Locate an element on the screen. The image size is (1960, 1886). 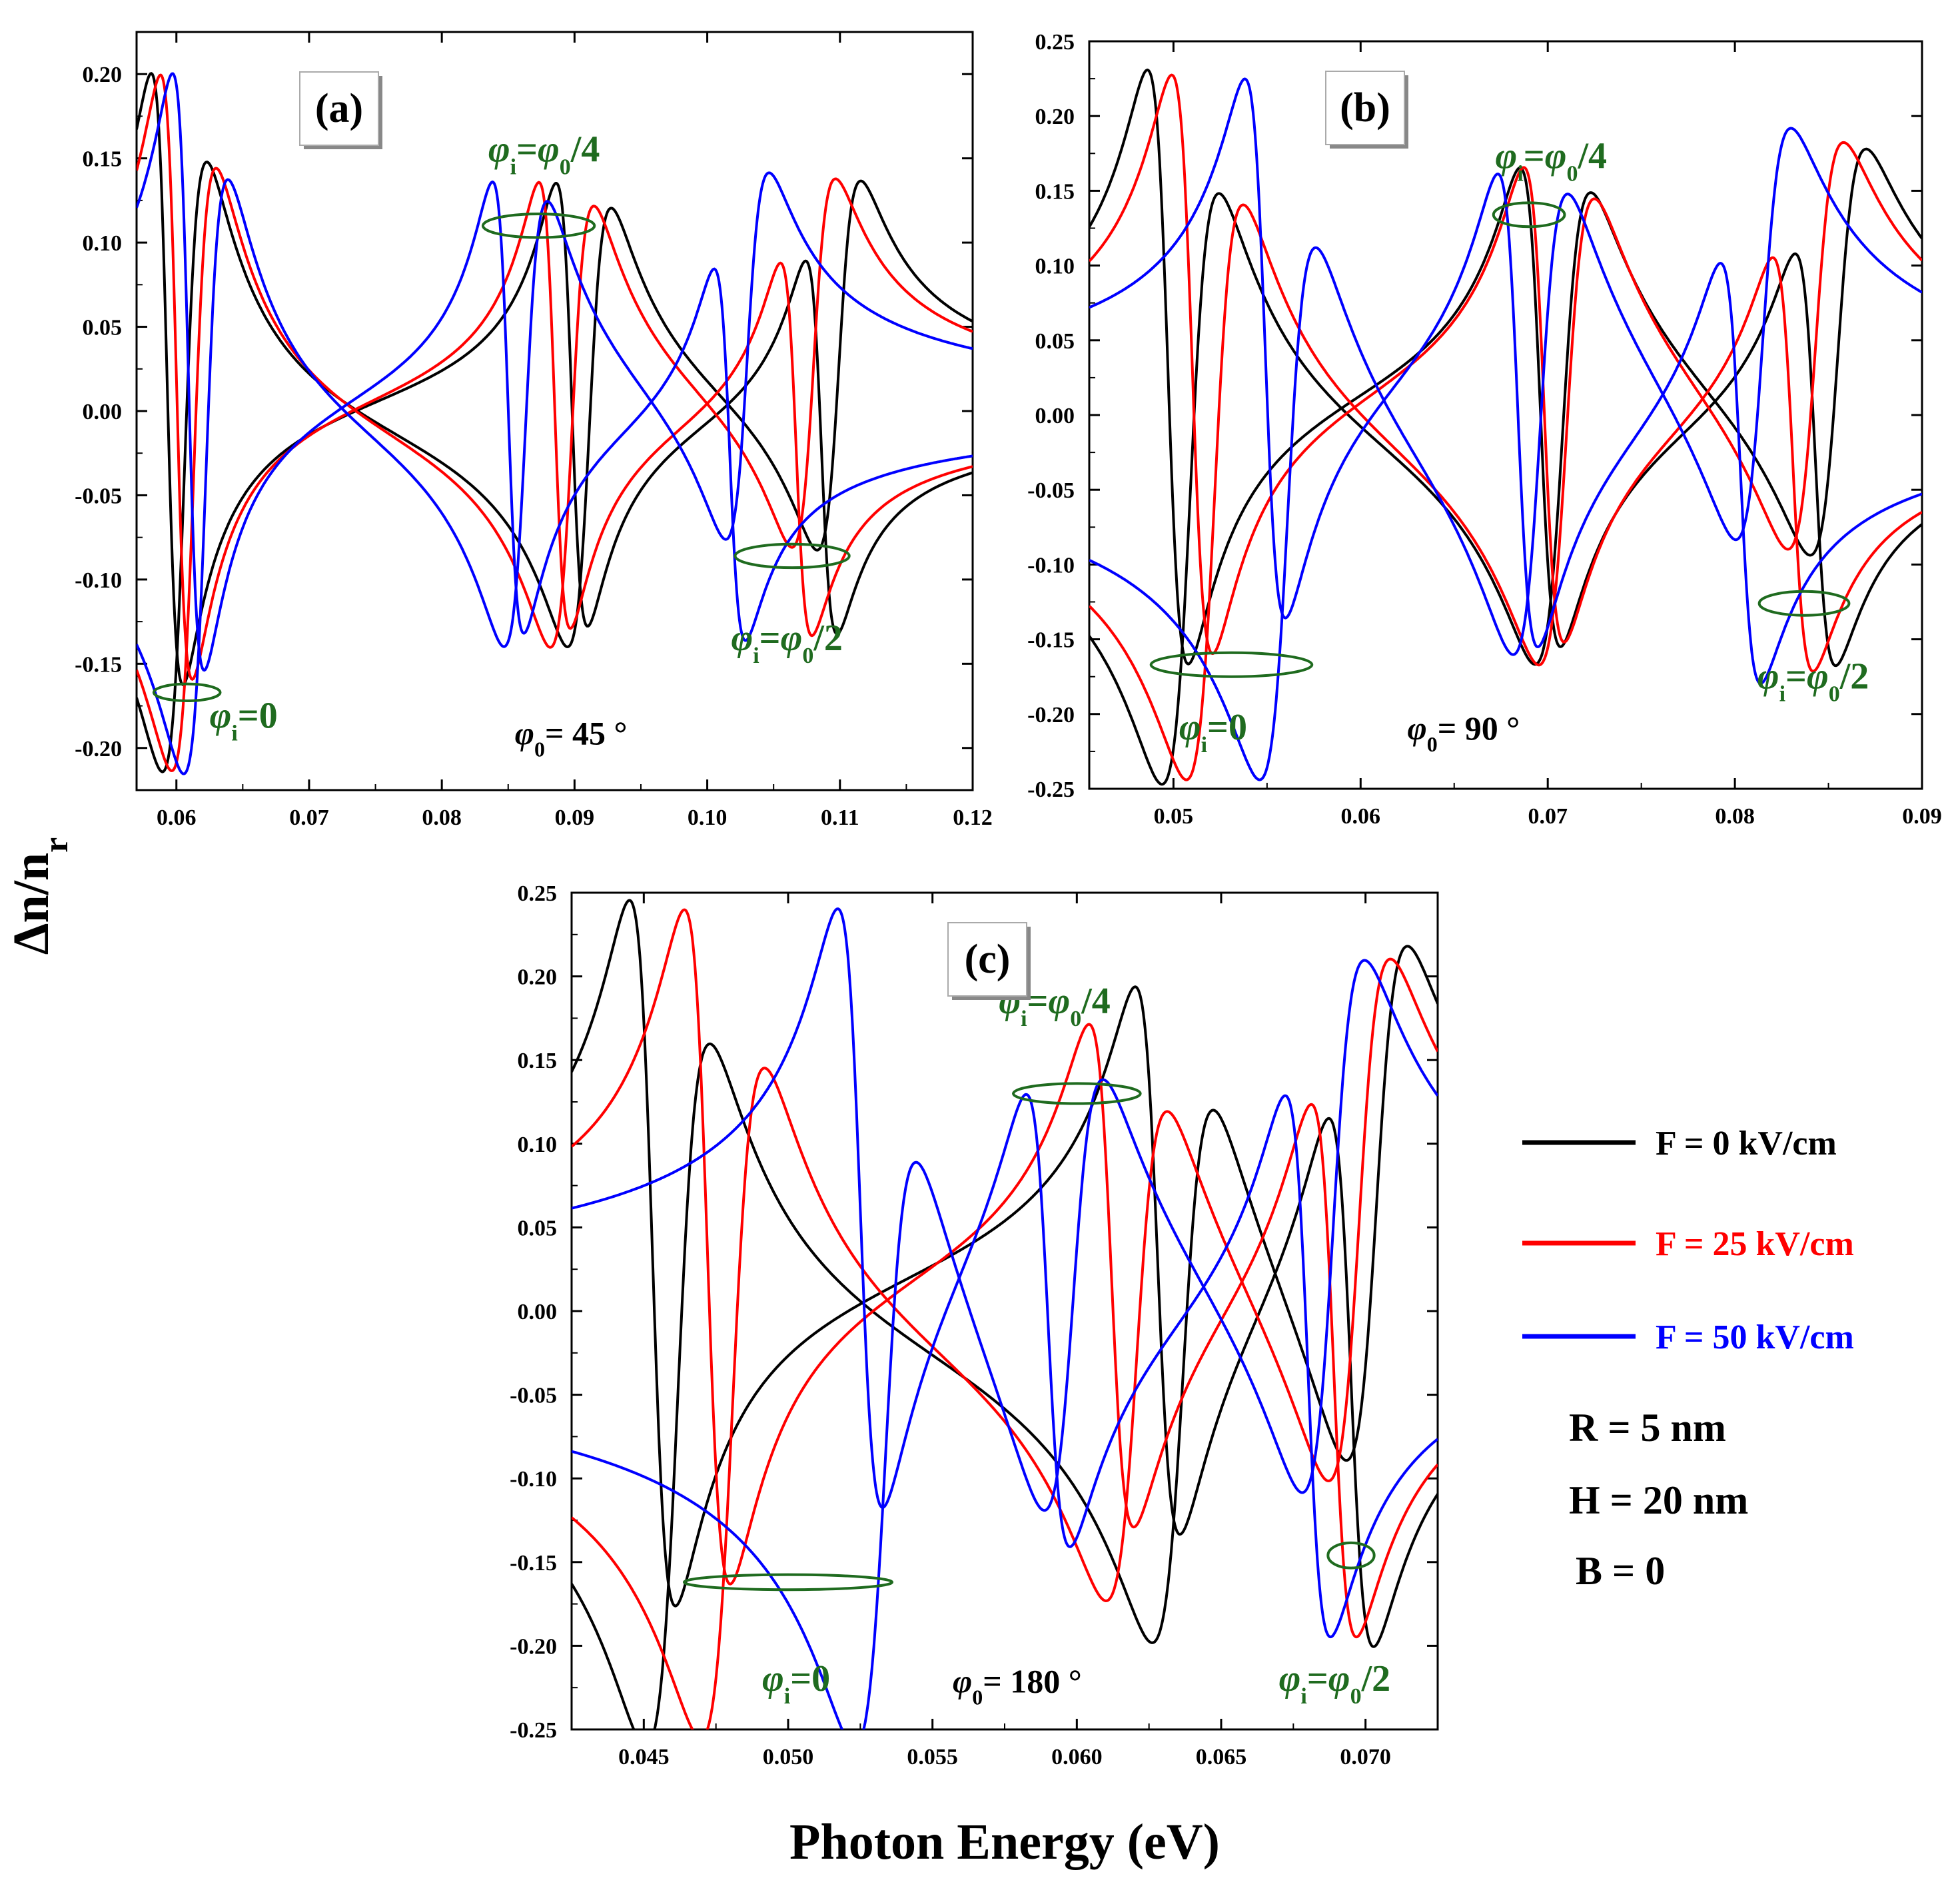
phi0-label: φ0= 90 ° is located at coordinates (1464, 733).